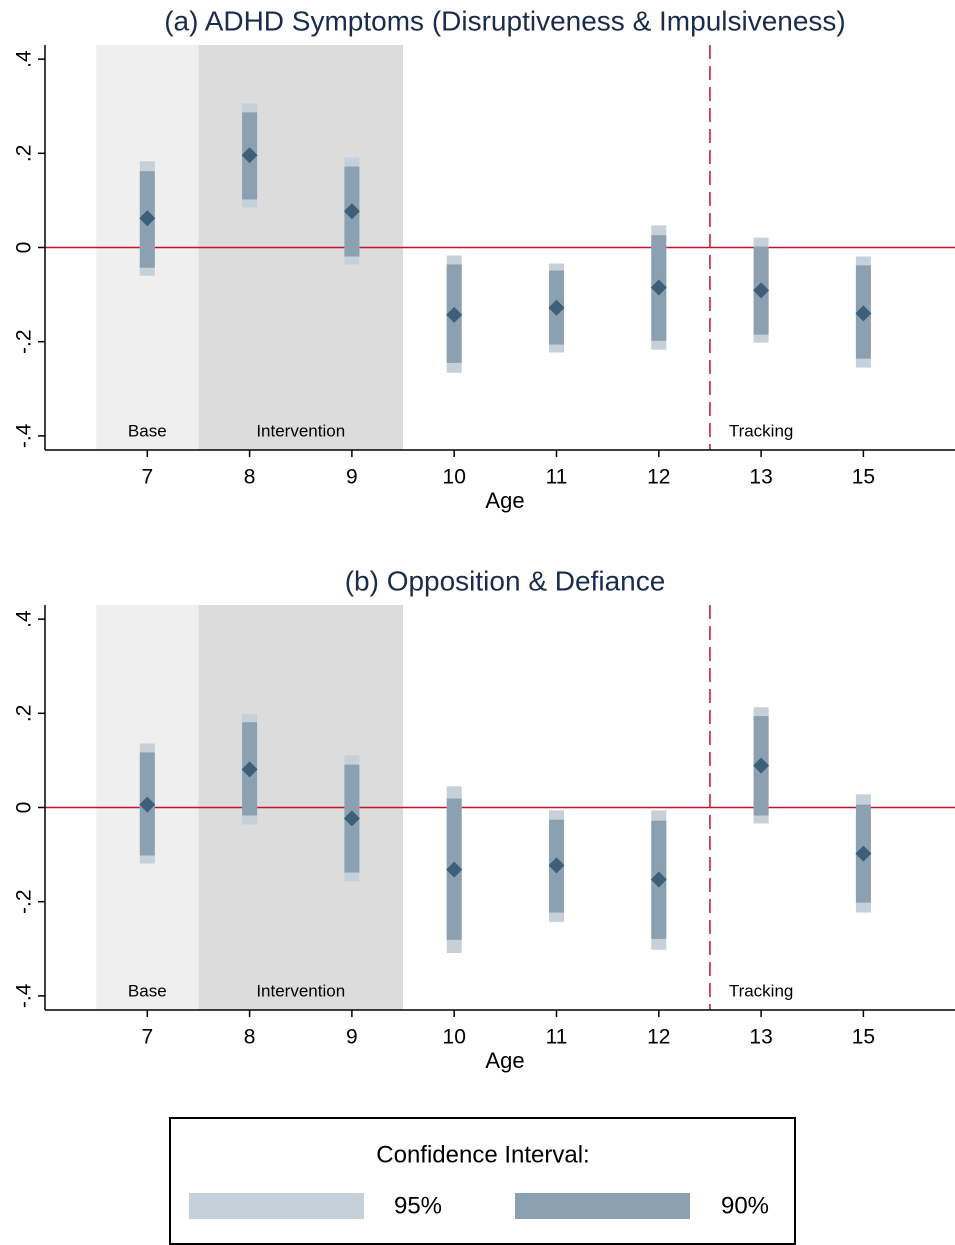  I want to click on legend-label: 95%, so click(418, 1205).